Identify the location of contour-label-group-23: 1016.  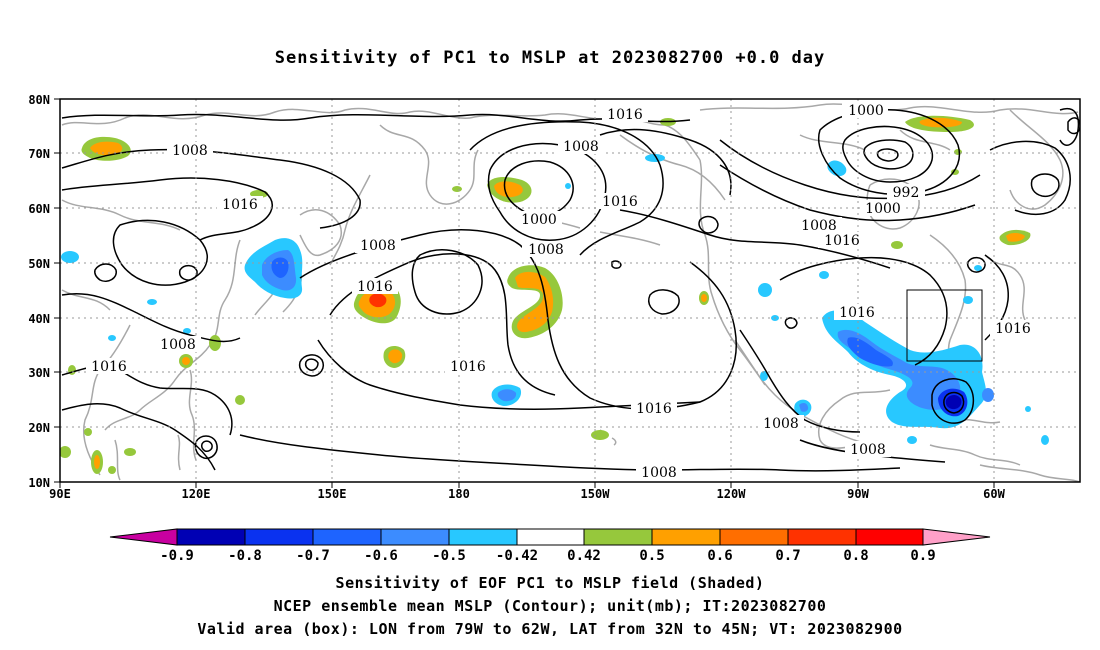
(857, 312).